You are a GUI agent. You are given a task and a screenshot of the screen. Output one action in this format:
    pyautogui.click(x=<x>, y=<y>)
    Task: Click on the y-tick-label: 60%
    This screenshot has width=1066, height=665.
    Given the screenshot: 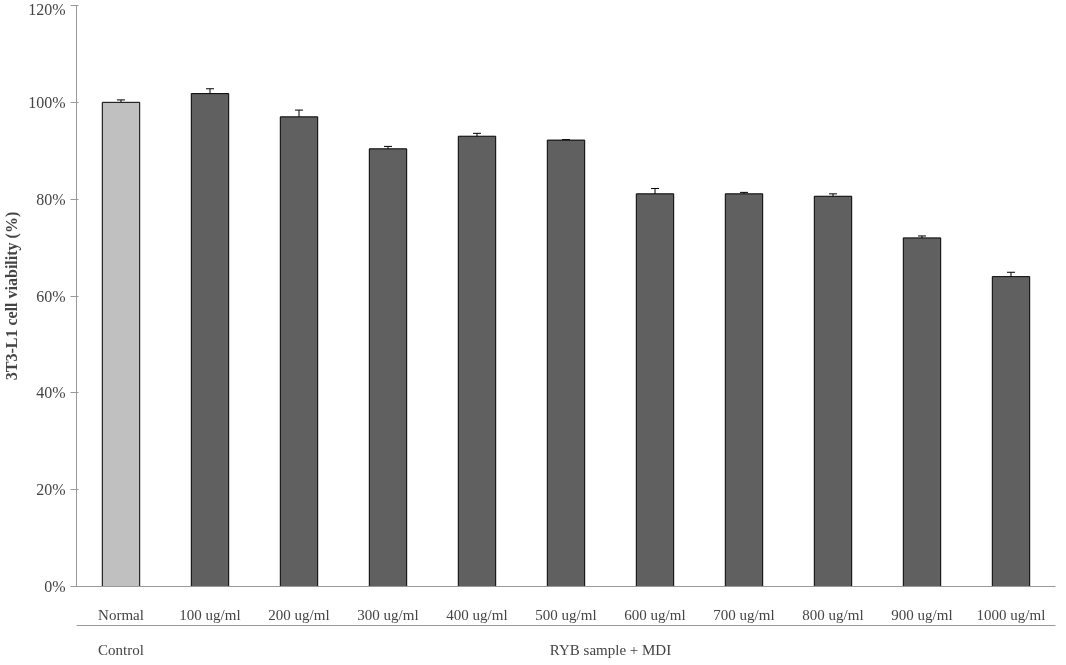 What is the action you would take?
    pyautogui.click(x=51, y=296)
    